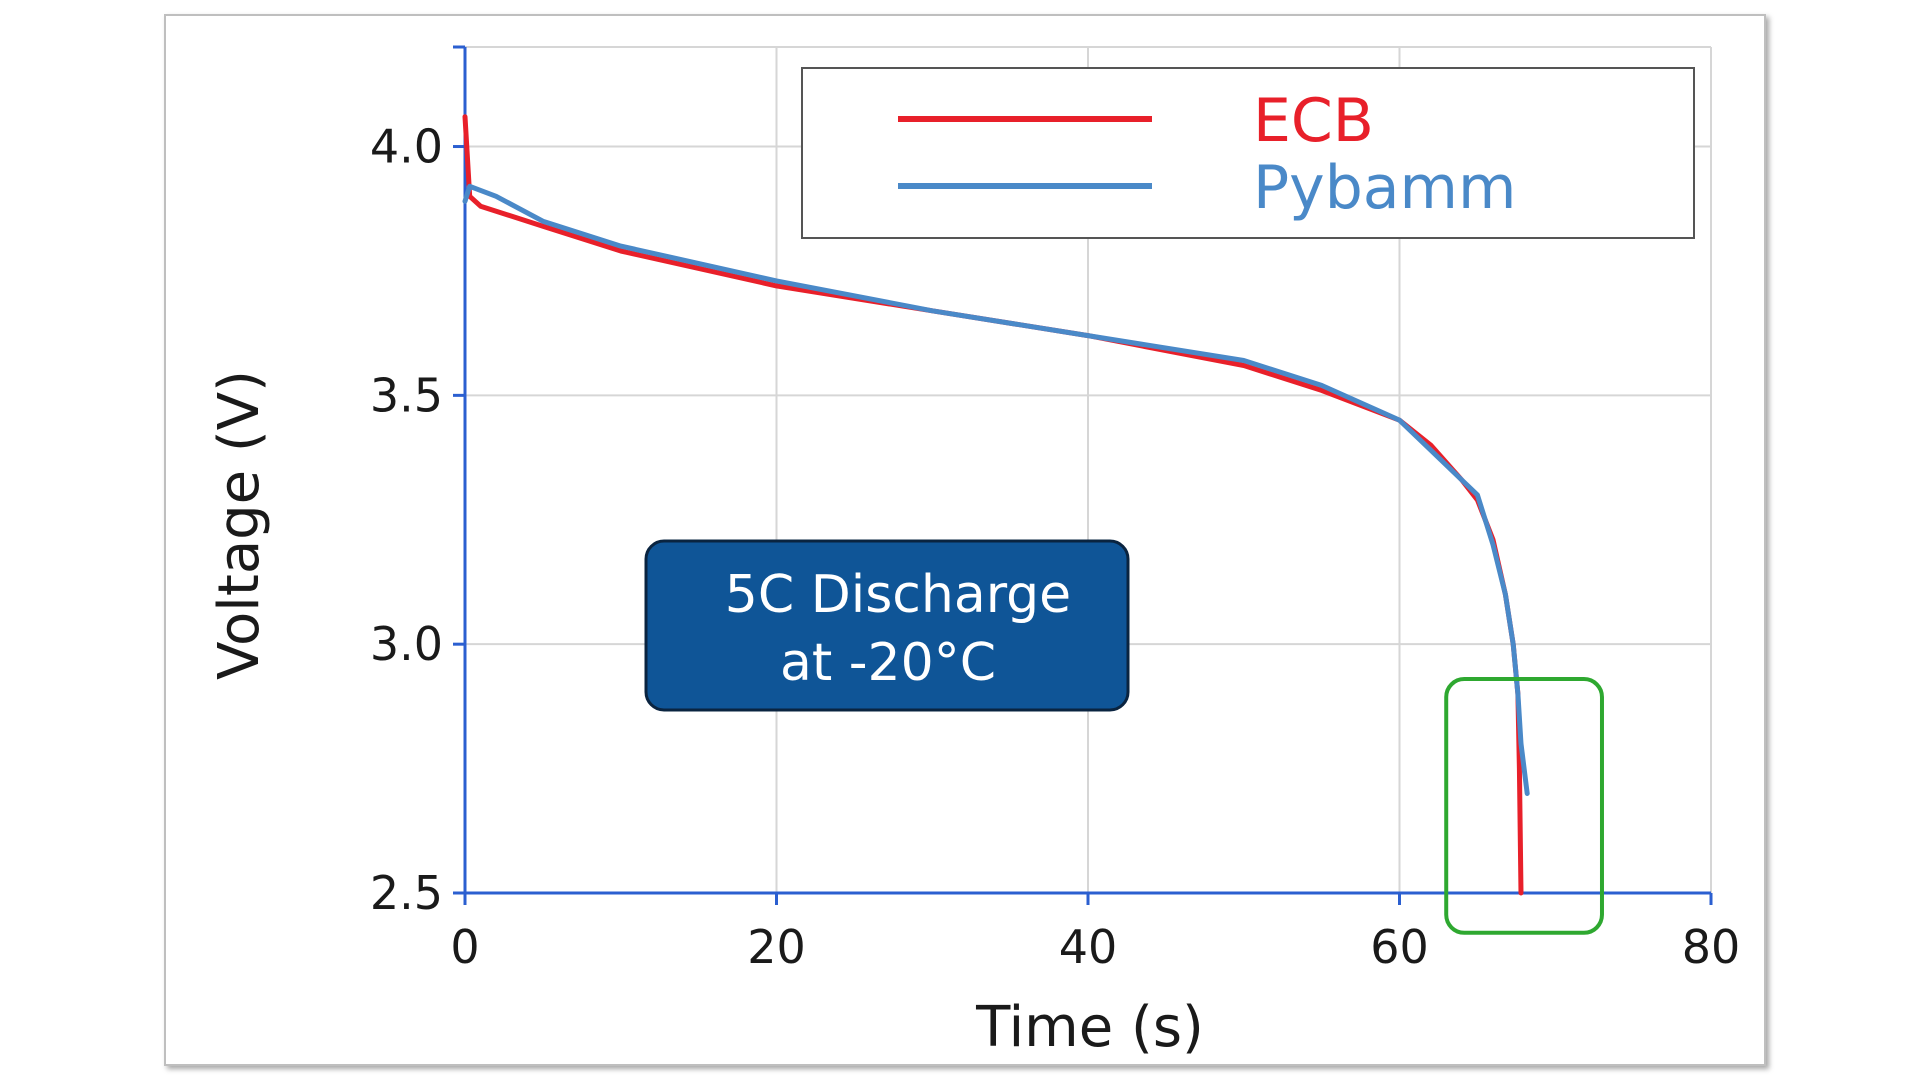  Describe the element at coordinates (1524, 806) in the screenshot. I see `highlight-box` at that location.